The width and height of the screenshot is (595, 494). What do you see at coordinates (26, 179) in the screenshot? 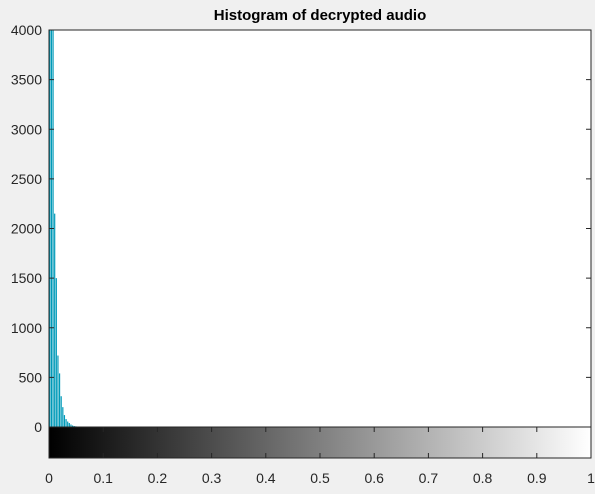
I see `y-tick-label: 2500` at bounding box center [26, 179].